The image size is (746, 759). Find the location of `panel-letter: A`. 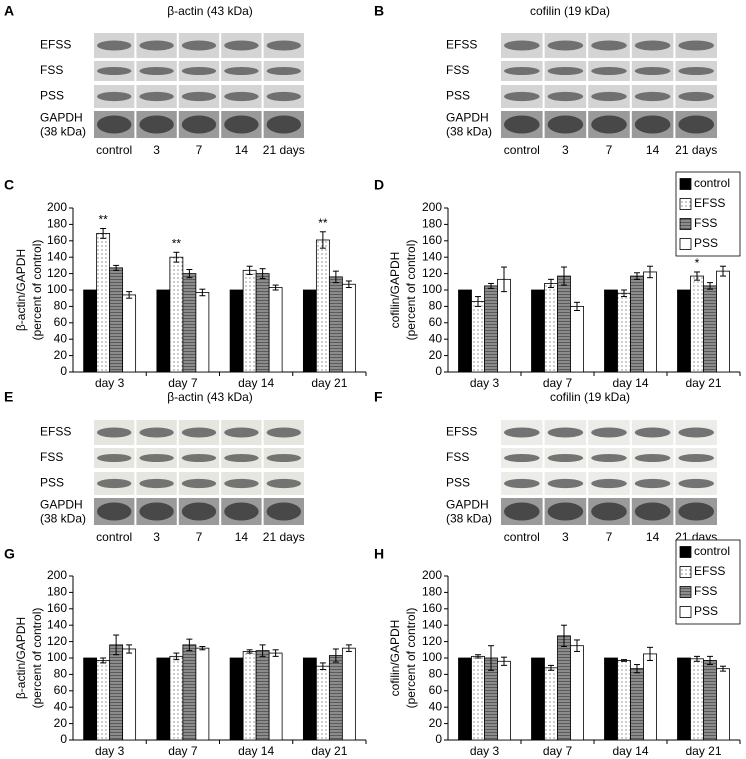

panel-letter: A is located at coordinates (9, 11).